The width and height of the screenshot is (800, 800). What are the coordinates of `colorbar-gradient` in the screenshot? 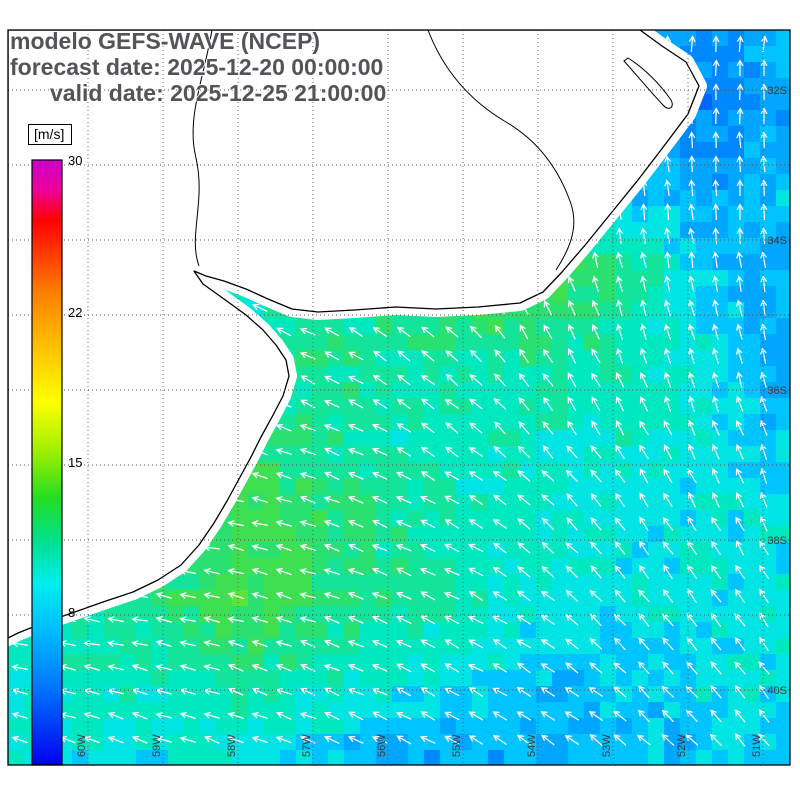 It's located at (47, 462).